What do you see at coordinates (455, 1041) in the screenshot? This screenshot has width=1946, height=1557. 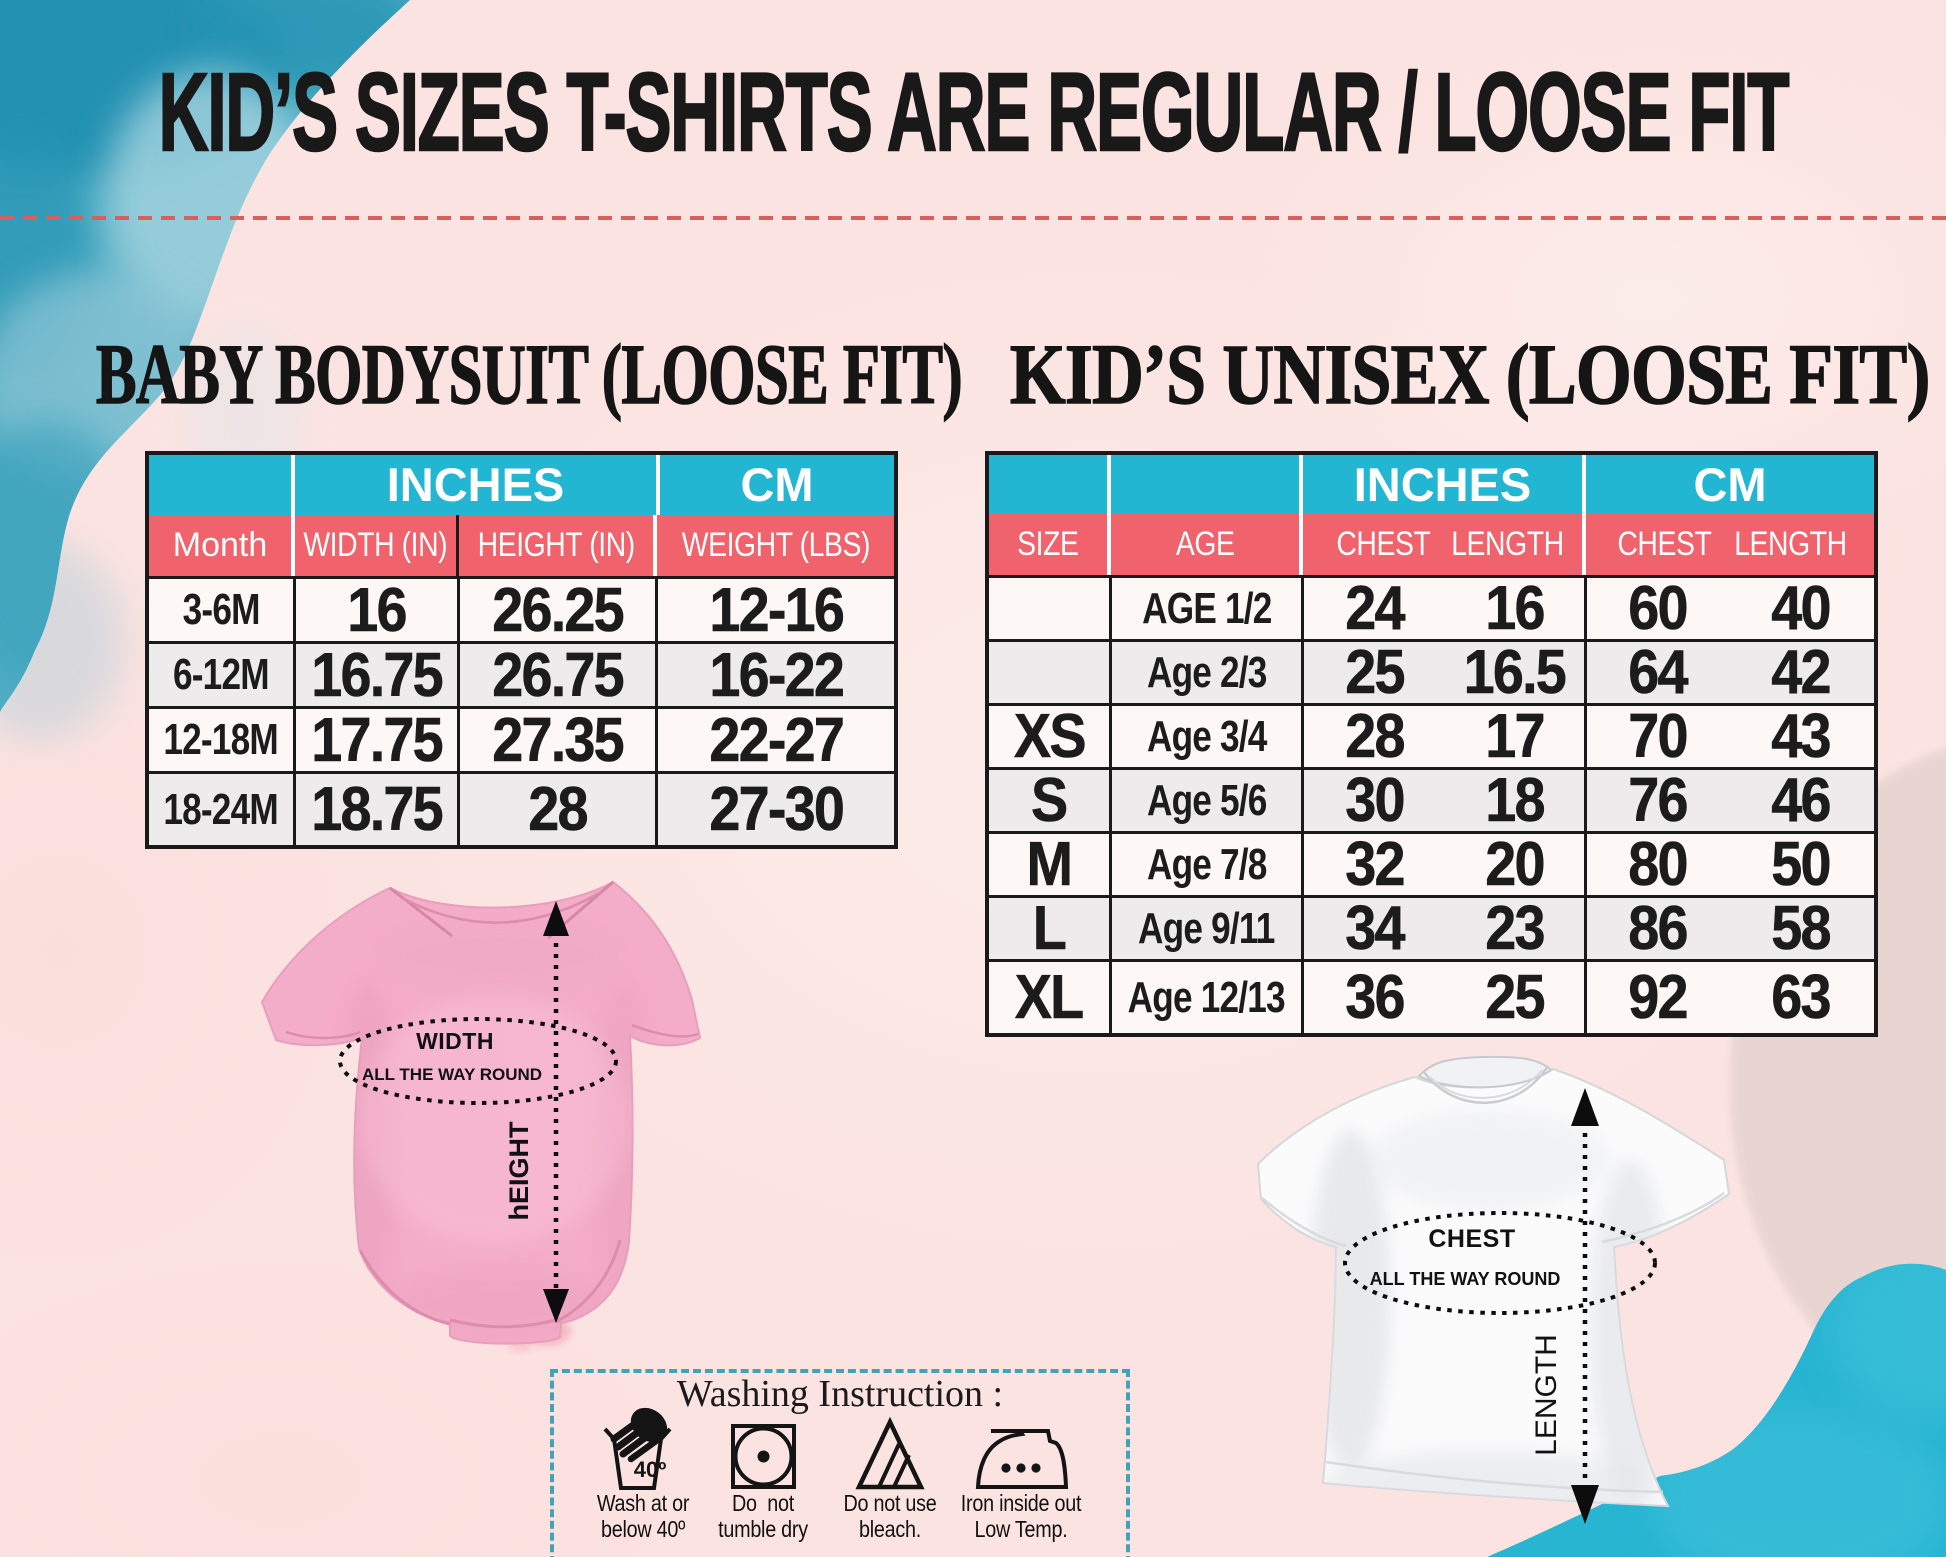 I see `svg-text: WIDTH` at bounding box center [455, 1041].